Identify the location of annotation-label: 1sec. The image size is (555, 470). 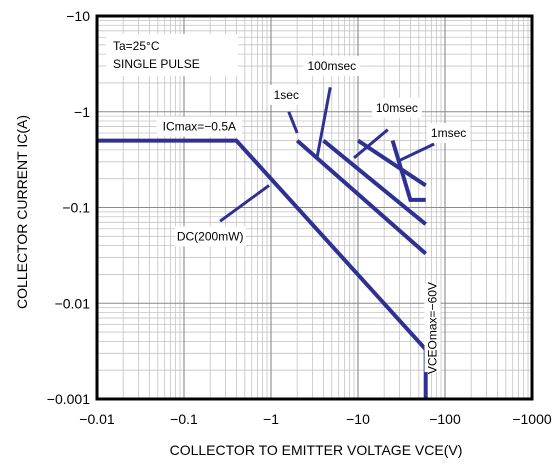
(286, 95).